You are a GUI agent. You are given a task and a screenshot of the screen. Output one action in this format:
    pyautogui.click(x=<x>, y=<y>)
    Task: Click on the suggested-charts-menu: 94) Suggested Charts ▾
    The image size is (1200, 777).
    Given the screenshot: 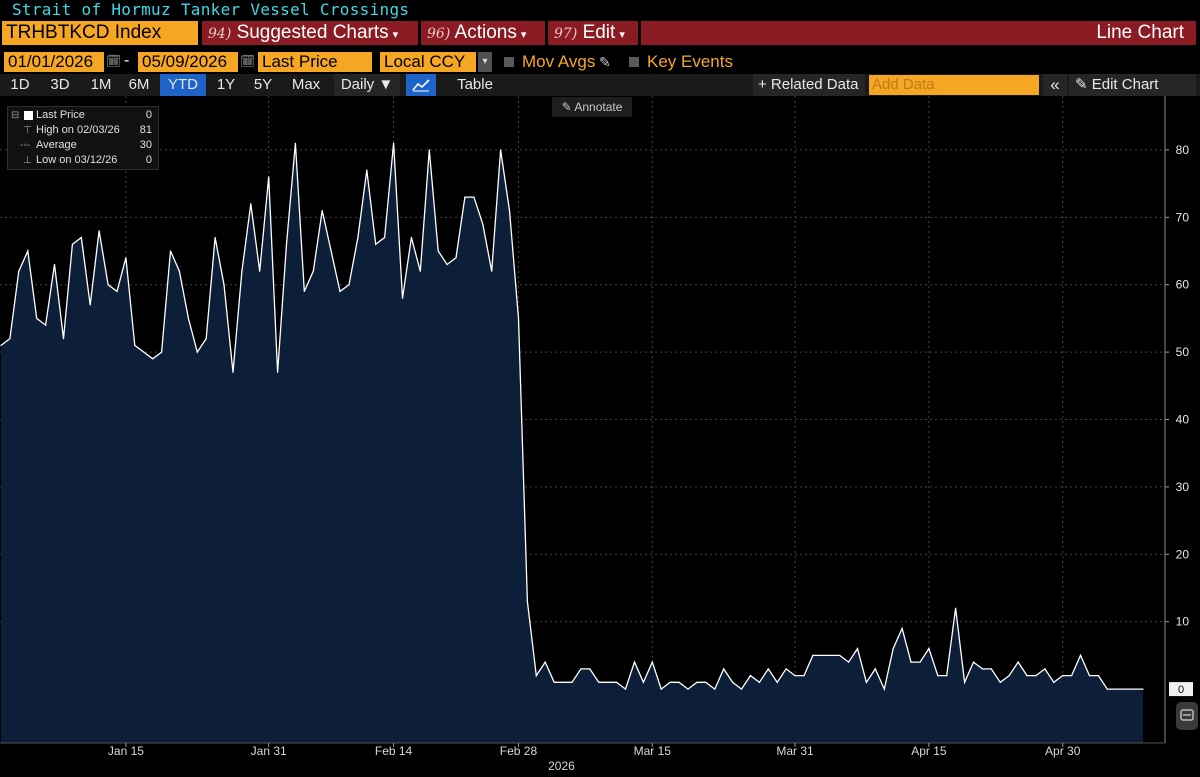 What is the action you would take?
    pyautogui.click(x=310, y=33)
    